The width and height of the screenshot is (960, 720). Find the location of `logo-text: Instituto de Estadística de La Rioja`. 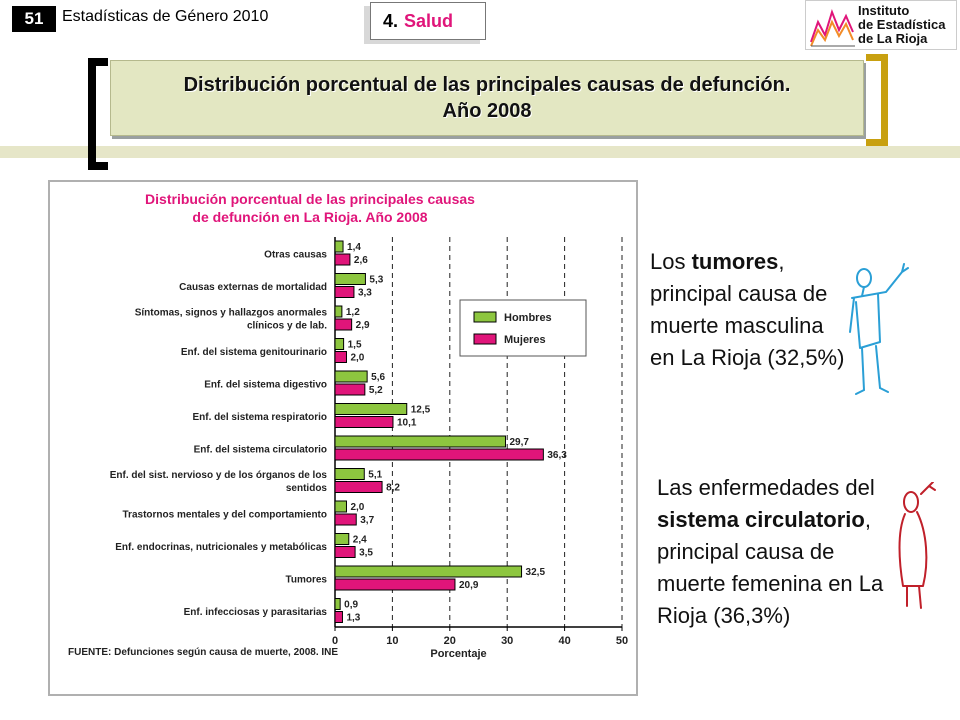

logo-text: Instituto de Estadística de La Rioja is located at coordinates (901, 25).